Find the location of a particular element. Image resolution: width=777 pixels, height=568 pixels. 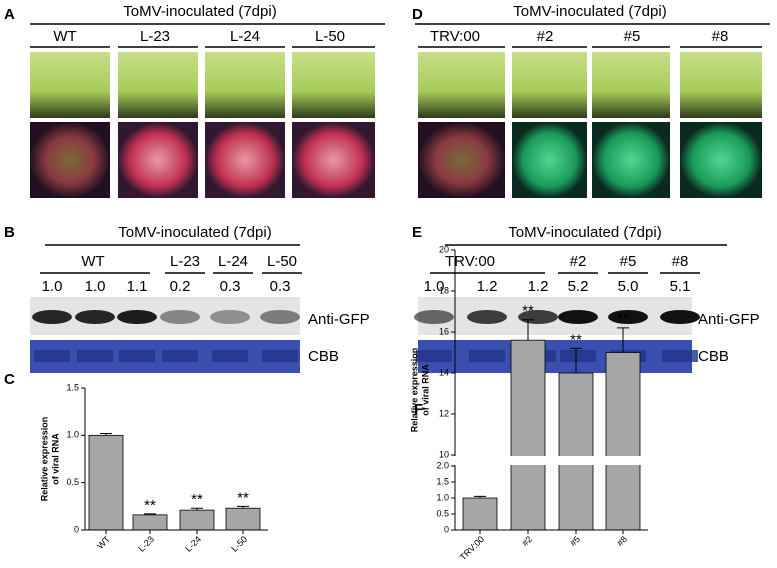

y-axis-label: Relative expression is located at coordinates (44, 459).